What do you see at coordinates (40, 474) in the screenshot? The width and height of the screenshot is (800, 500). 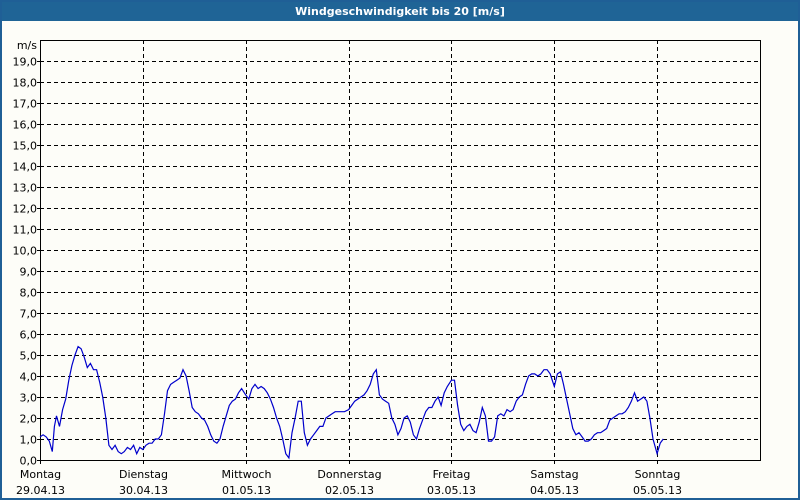 I see `x-day-label: Montag` at bounding box center [40, 474].